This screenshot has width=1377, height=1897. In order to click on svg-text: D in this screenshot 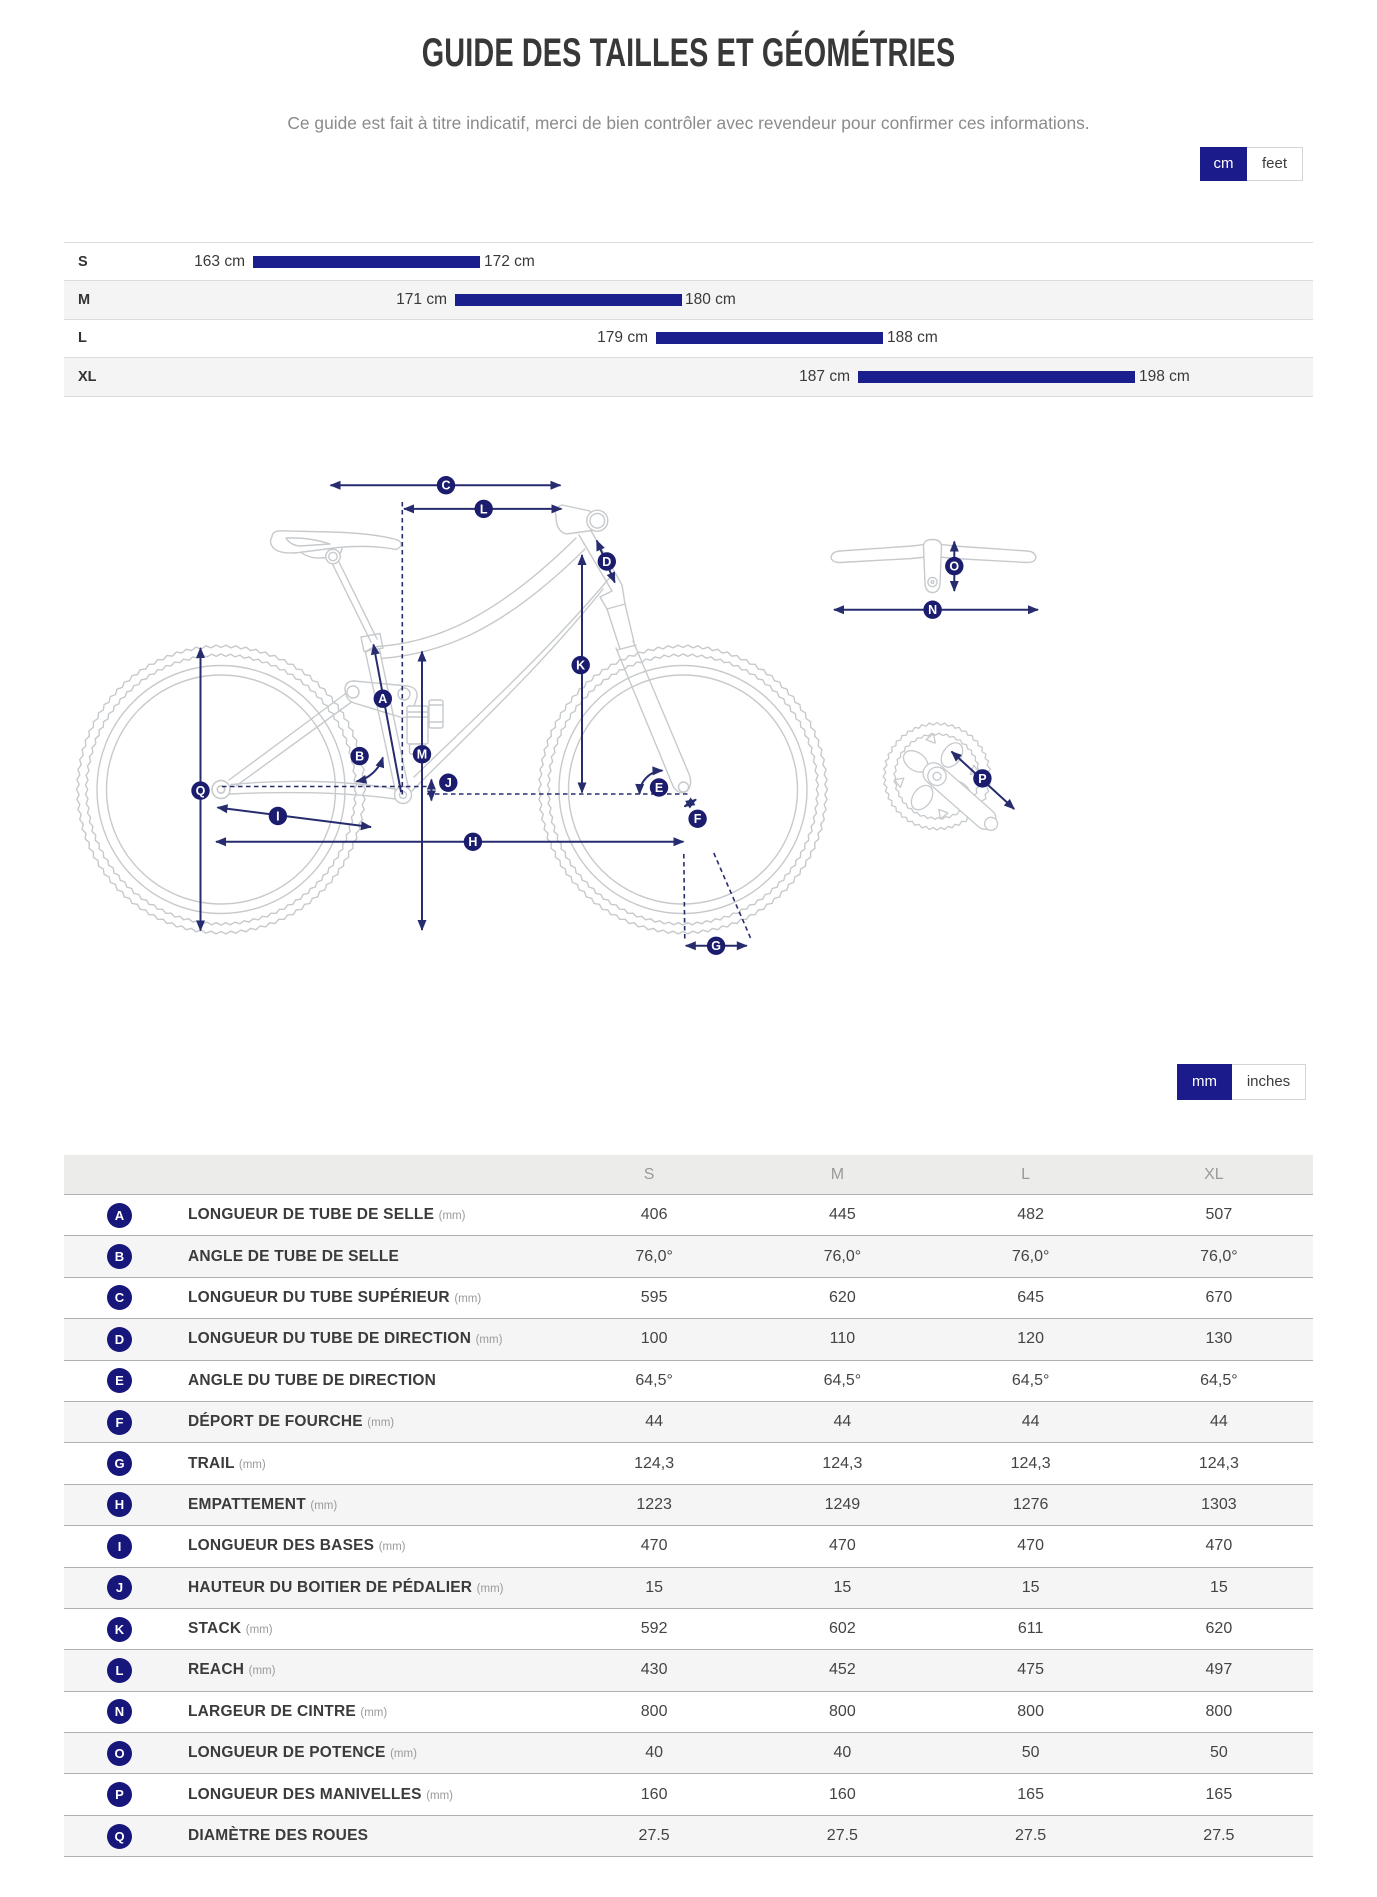, I will do `click(606, 562)`.